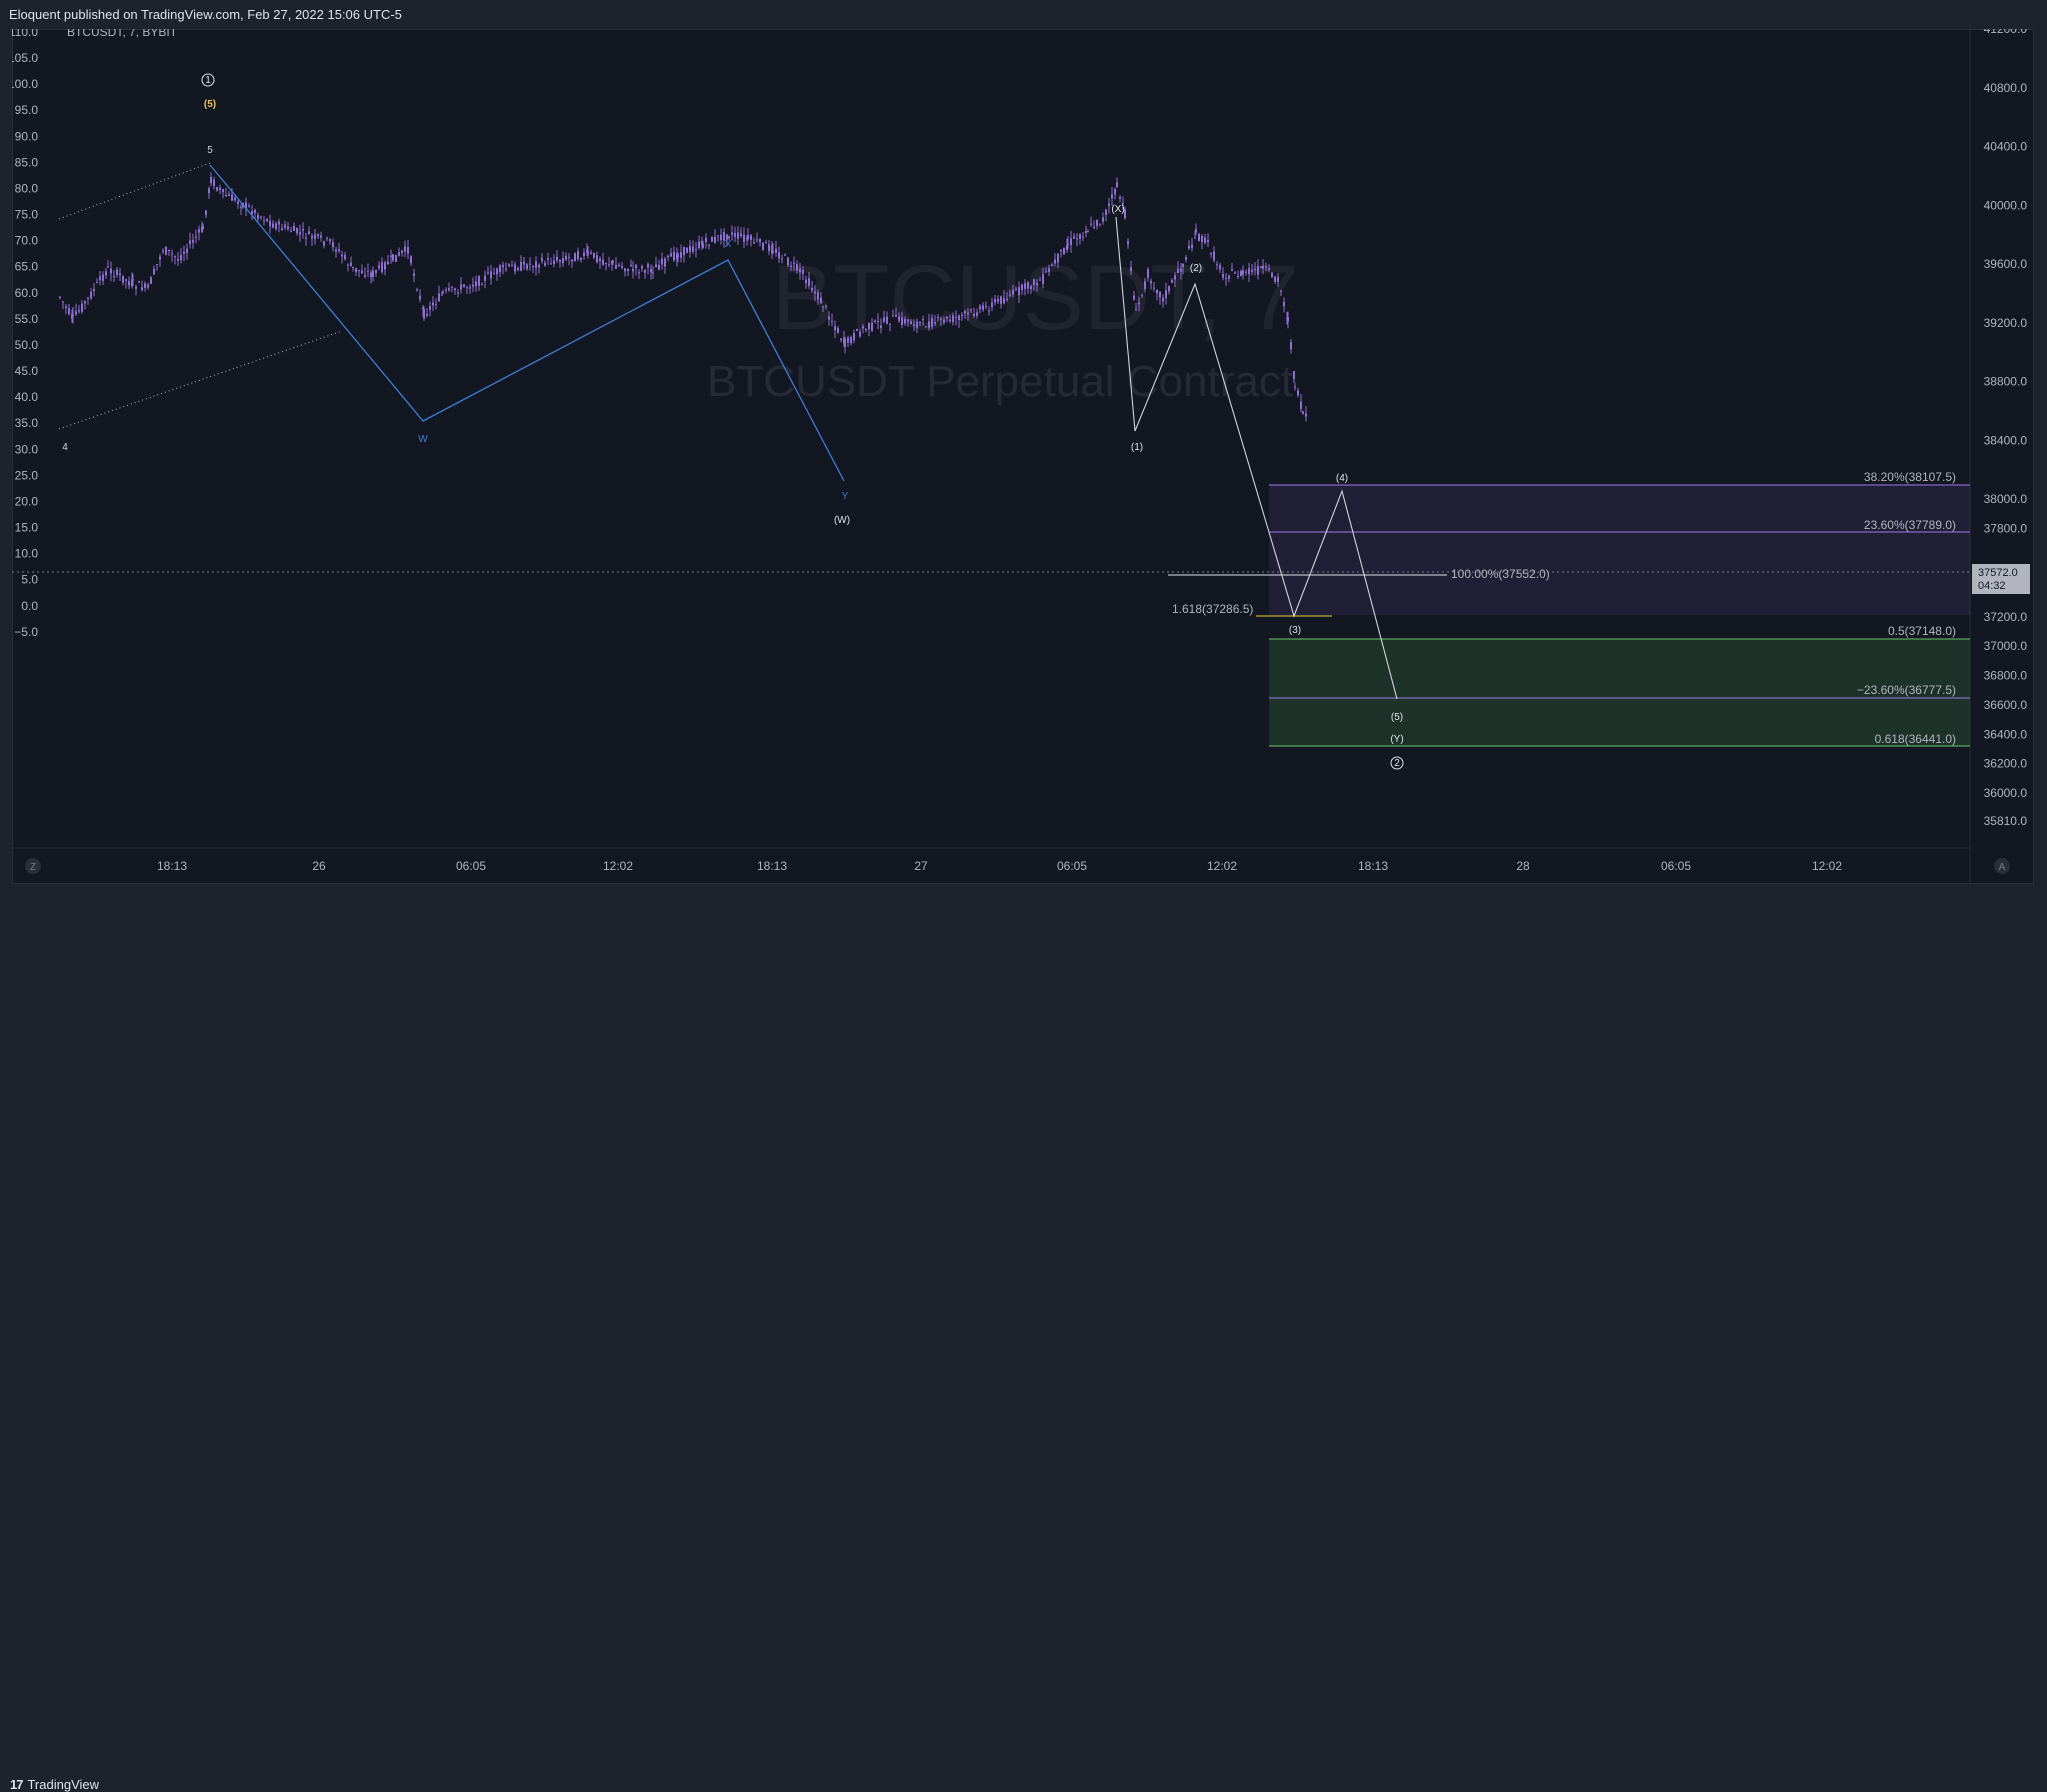  I want to click on wave-paren-5-proj-label: (5), so click(1397, 717).